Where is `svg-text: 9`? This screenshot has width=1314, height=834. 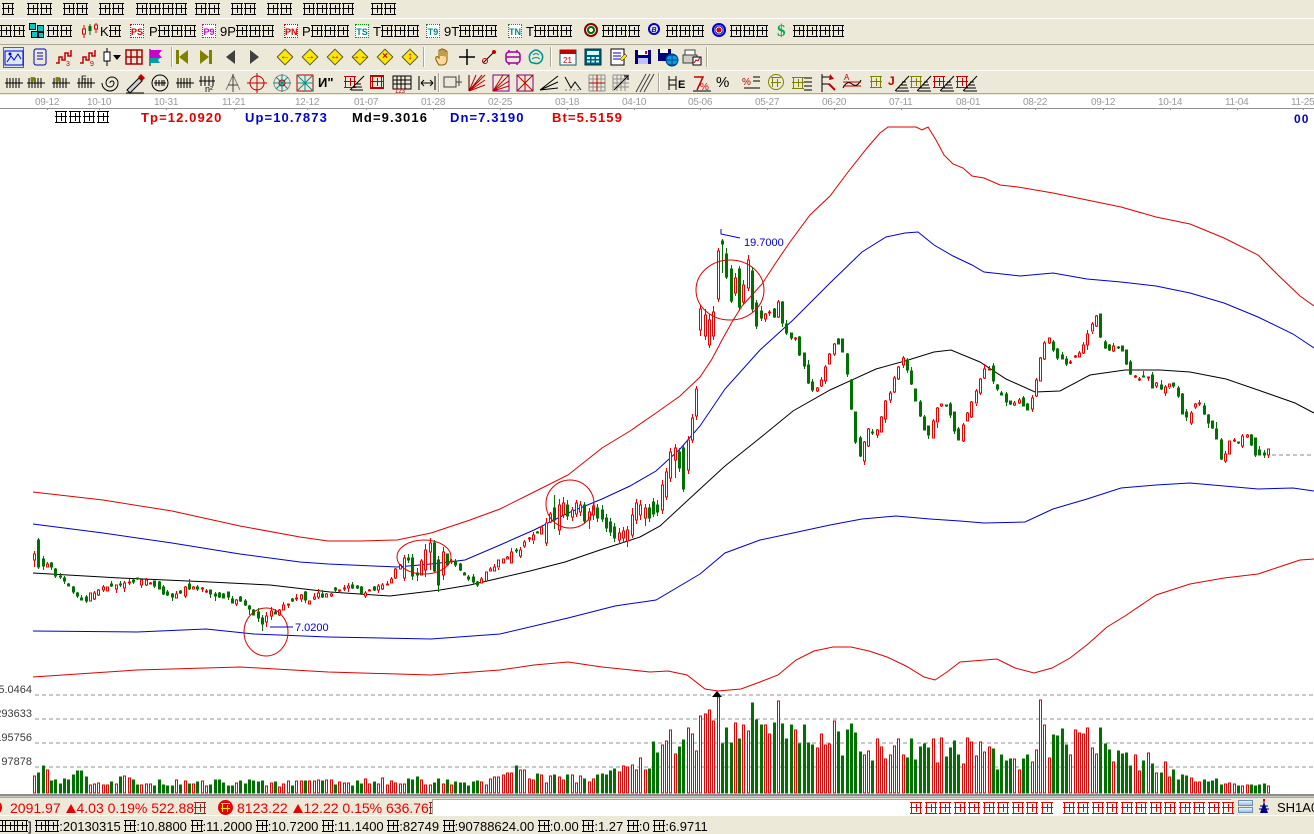
svg-text: 9 is located at coordinates (92, 64).